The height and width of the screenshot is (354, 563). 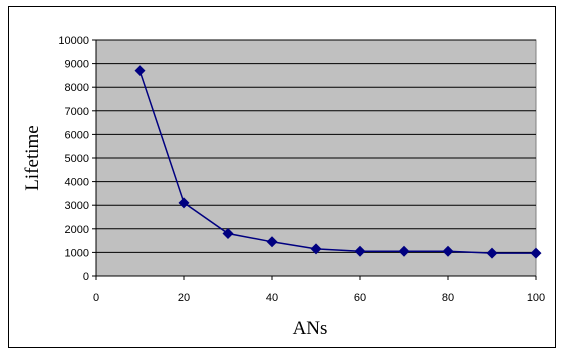 What do you see at coordinates (77, 230) in the screenshot?
I see `y-tick-label: 2000` at bounding box center [77, 230].